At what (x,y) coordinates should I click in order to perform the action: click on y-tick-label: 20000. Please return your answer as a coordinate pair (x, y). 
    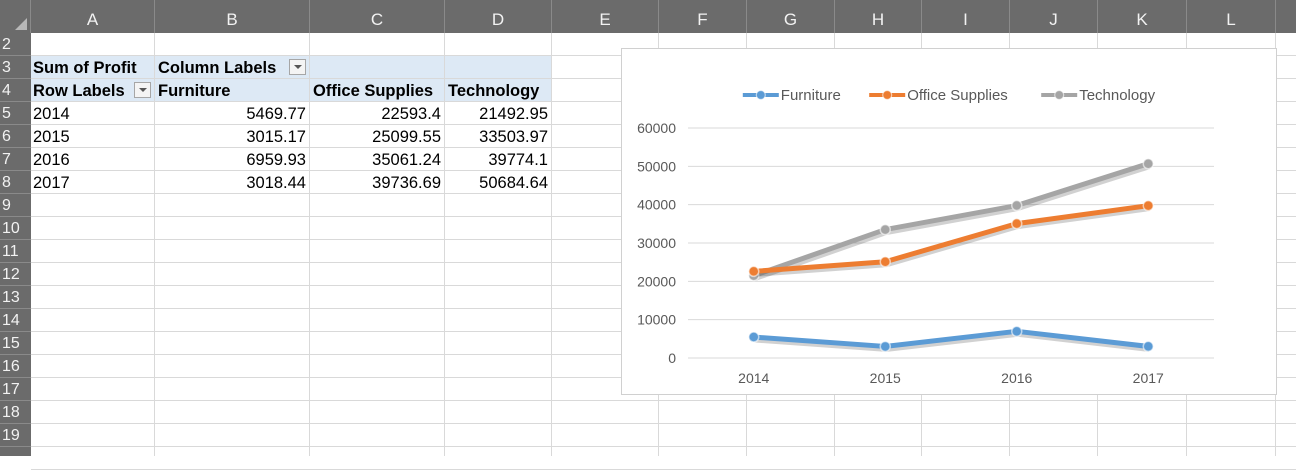
    Looking at the image, I should click on (656, 281).